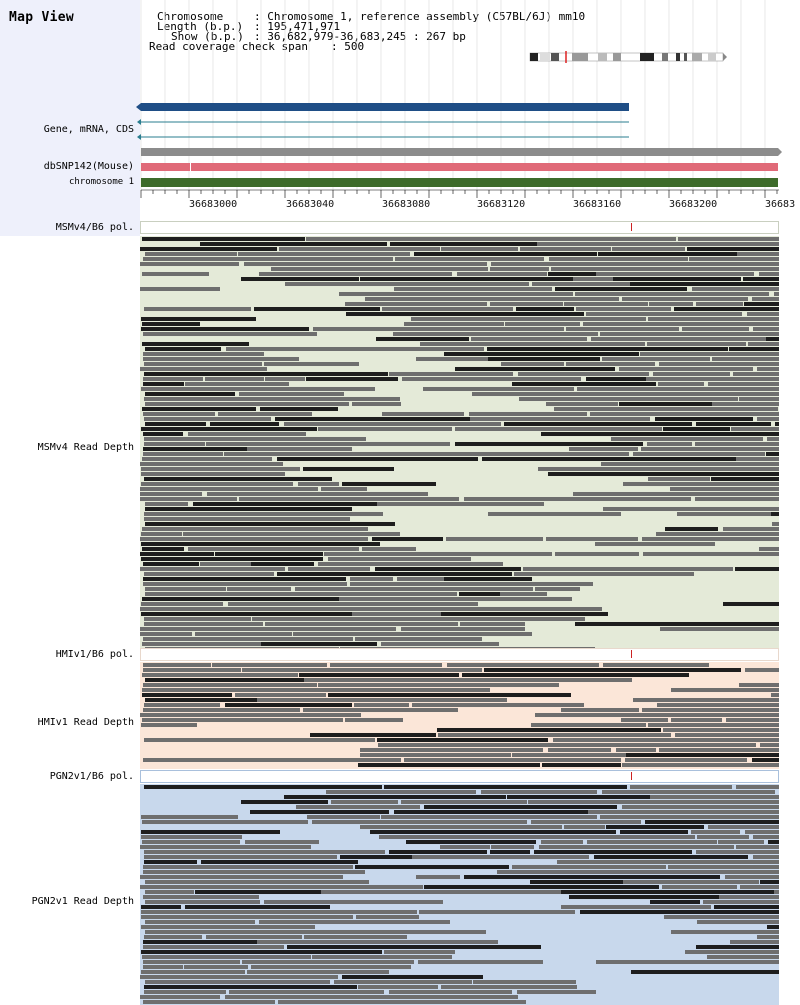 Image resolution: width=800 pixels, height=1005 pixels. I want to click on msm-pol-bar, so click(459, 227).